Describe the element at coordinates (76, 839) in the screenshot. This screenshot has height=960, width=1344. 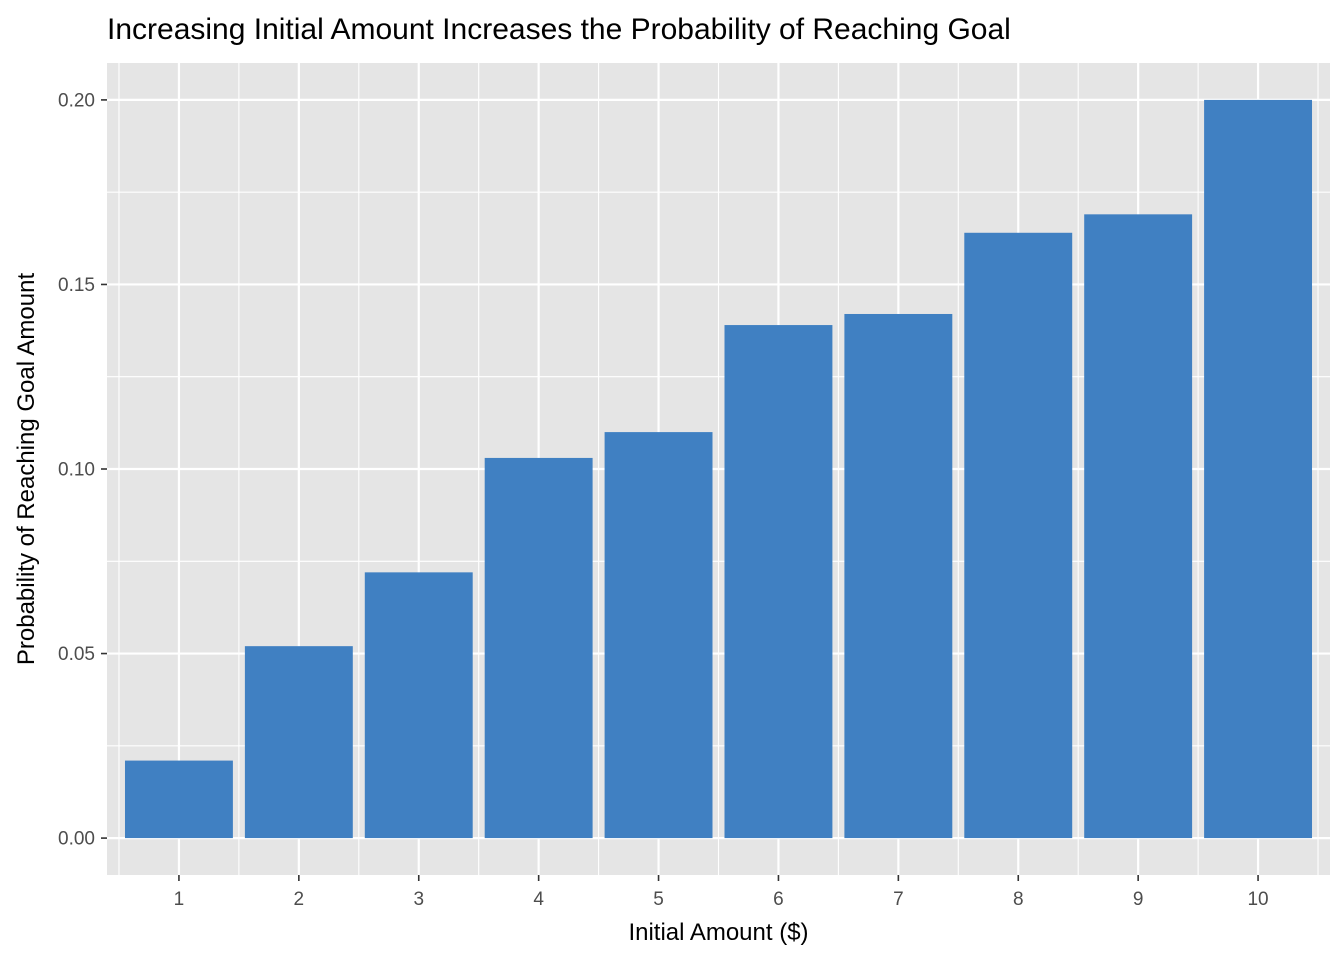
I see `y-tick-label: 0.00` at that location.